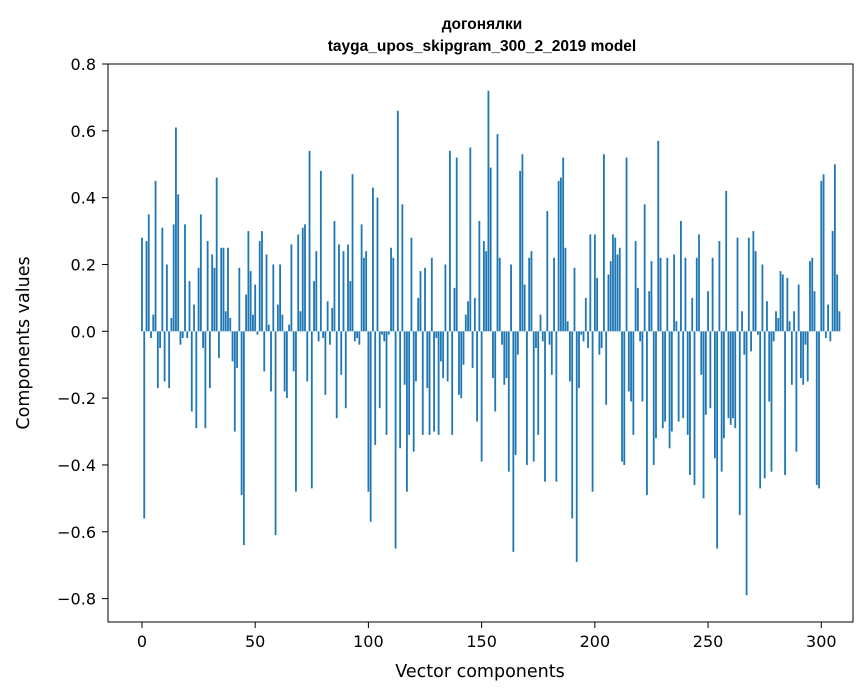  What do you see at coordinates (481, 641) in the screenshot?
I see `x-tick-label: 150` at bounding box center [481, 641].